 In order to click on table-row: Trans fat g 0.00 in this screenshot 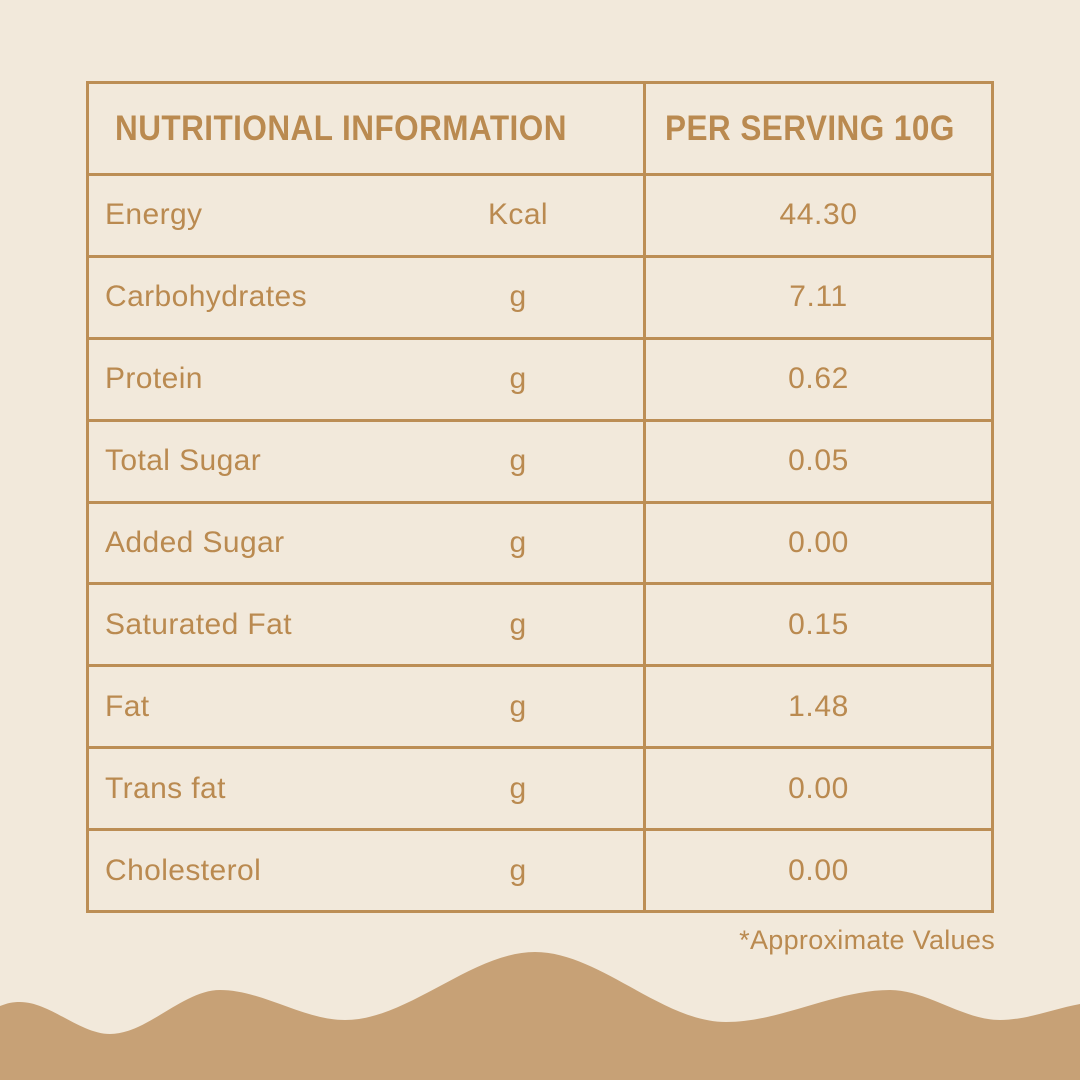, I will do `click(540, 788)`.